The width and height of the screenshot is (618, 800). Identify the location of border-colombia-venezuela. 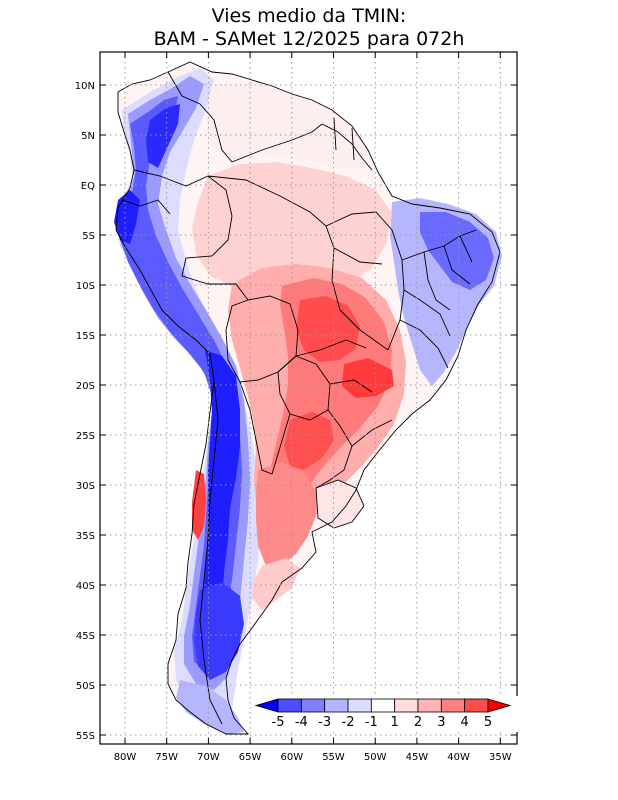
(200, 117).